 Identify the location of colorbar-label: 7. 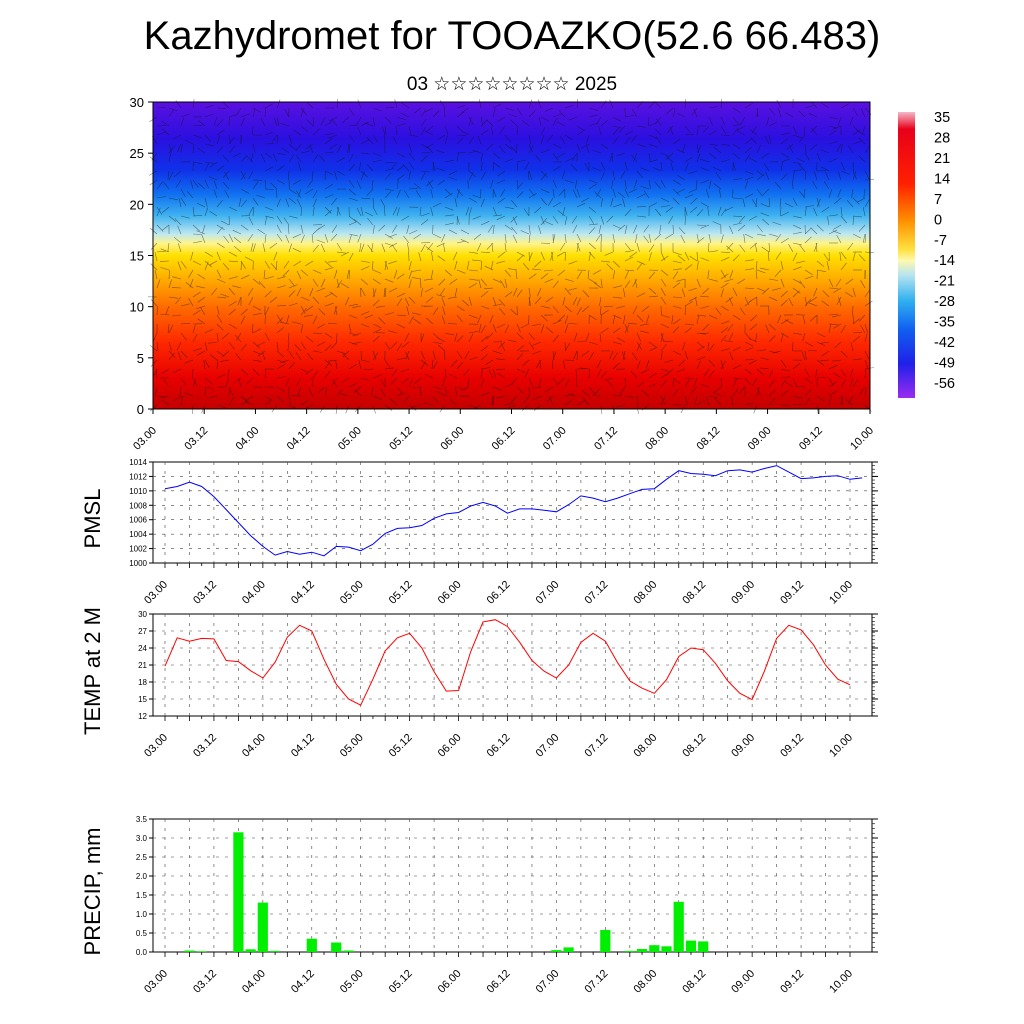
(938, 200).